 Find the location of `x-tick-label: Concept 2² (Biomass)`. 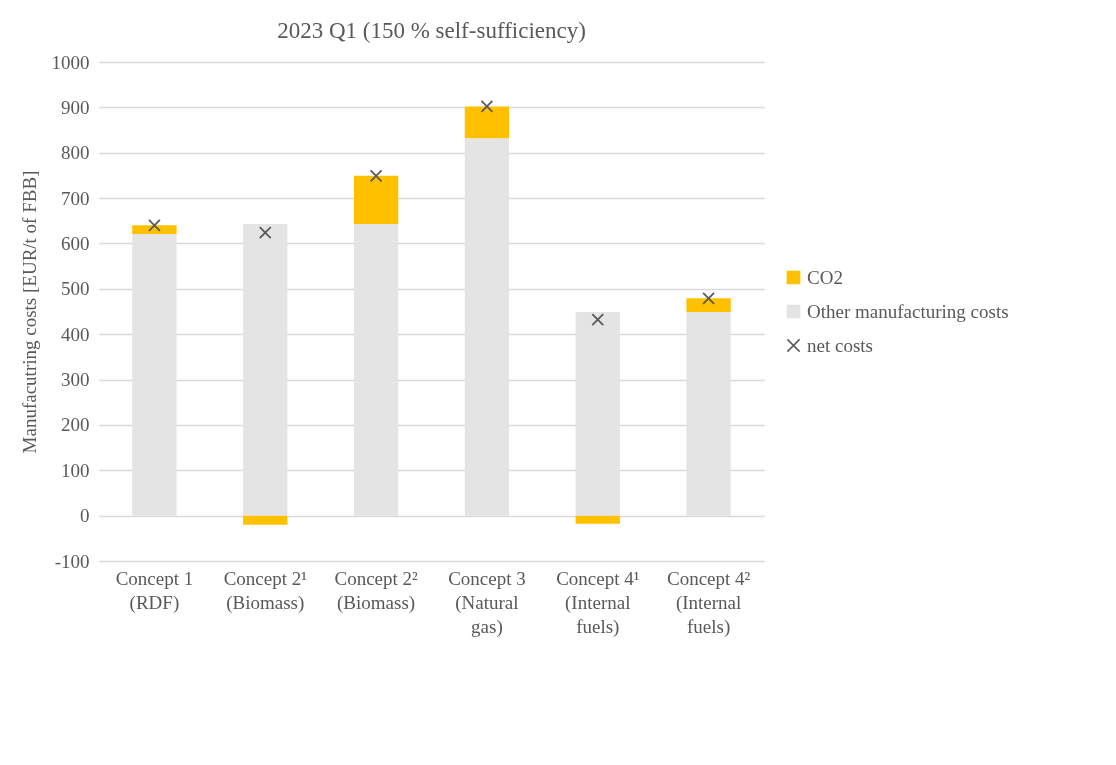

x-tick-label: Concept 2² (Biomass) is located at coordinates (376, 590).